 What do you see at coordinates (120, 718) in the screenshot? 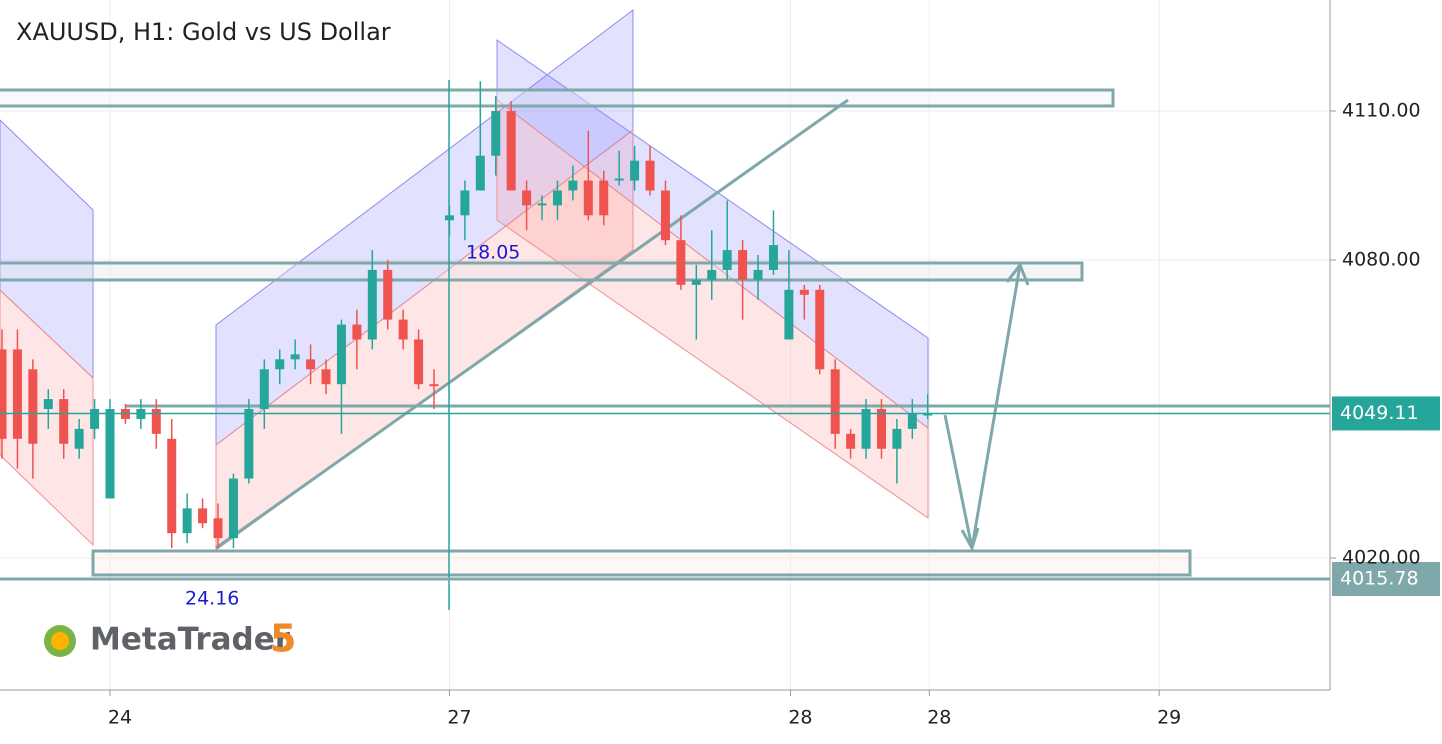
I see `x-tick-label: 24` at bounding box center [120, 718].